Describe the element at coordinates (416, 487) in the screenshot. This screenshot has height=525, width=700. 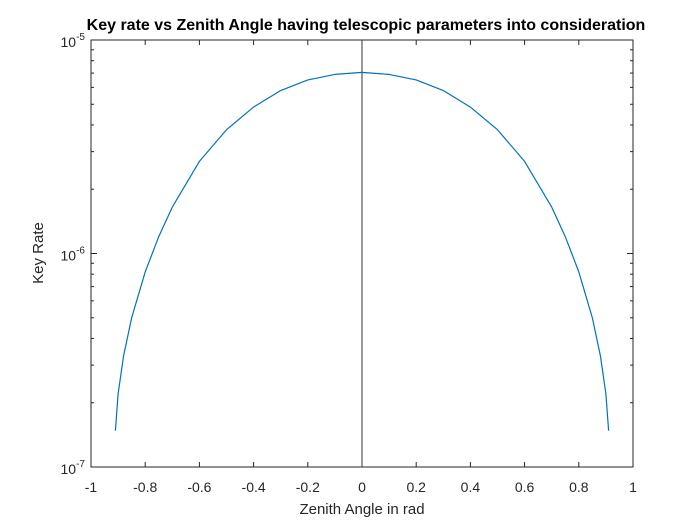
I see `x-tick-label: 0.2` at that location.